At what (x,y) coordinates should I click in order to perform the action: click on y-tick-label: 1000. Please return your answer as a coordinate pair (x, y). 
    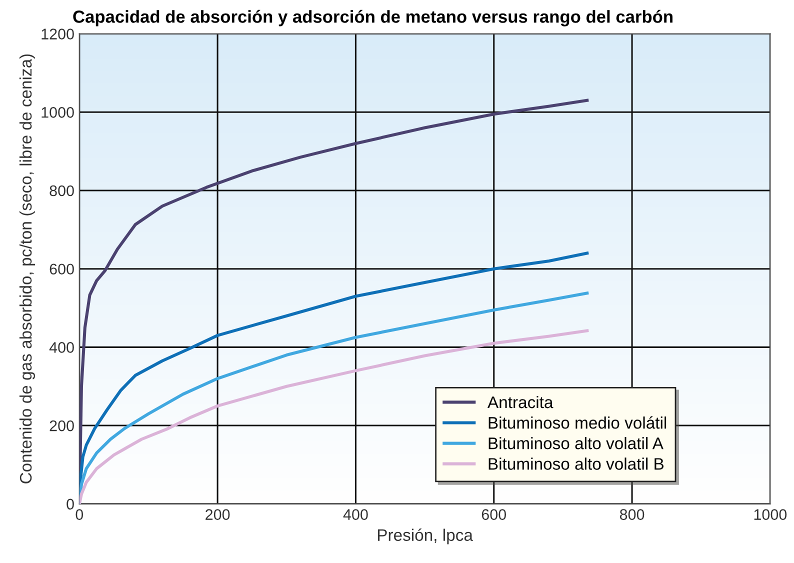
    Looking at the image, I should click on (58, 112).